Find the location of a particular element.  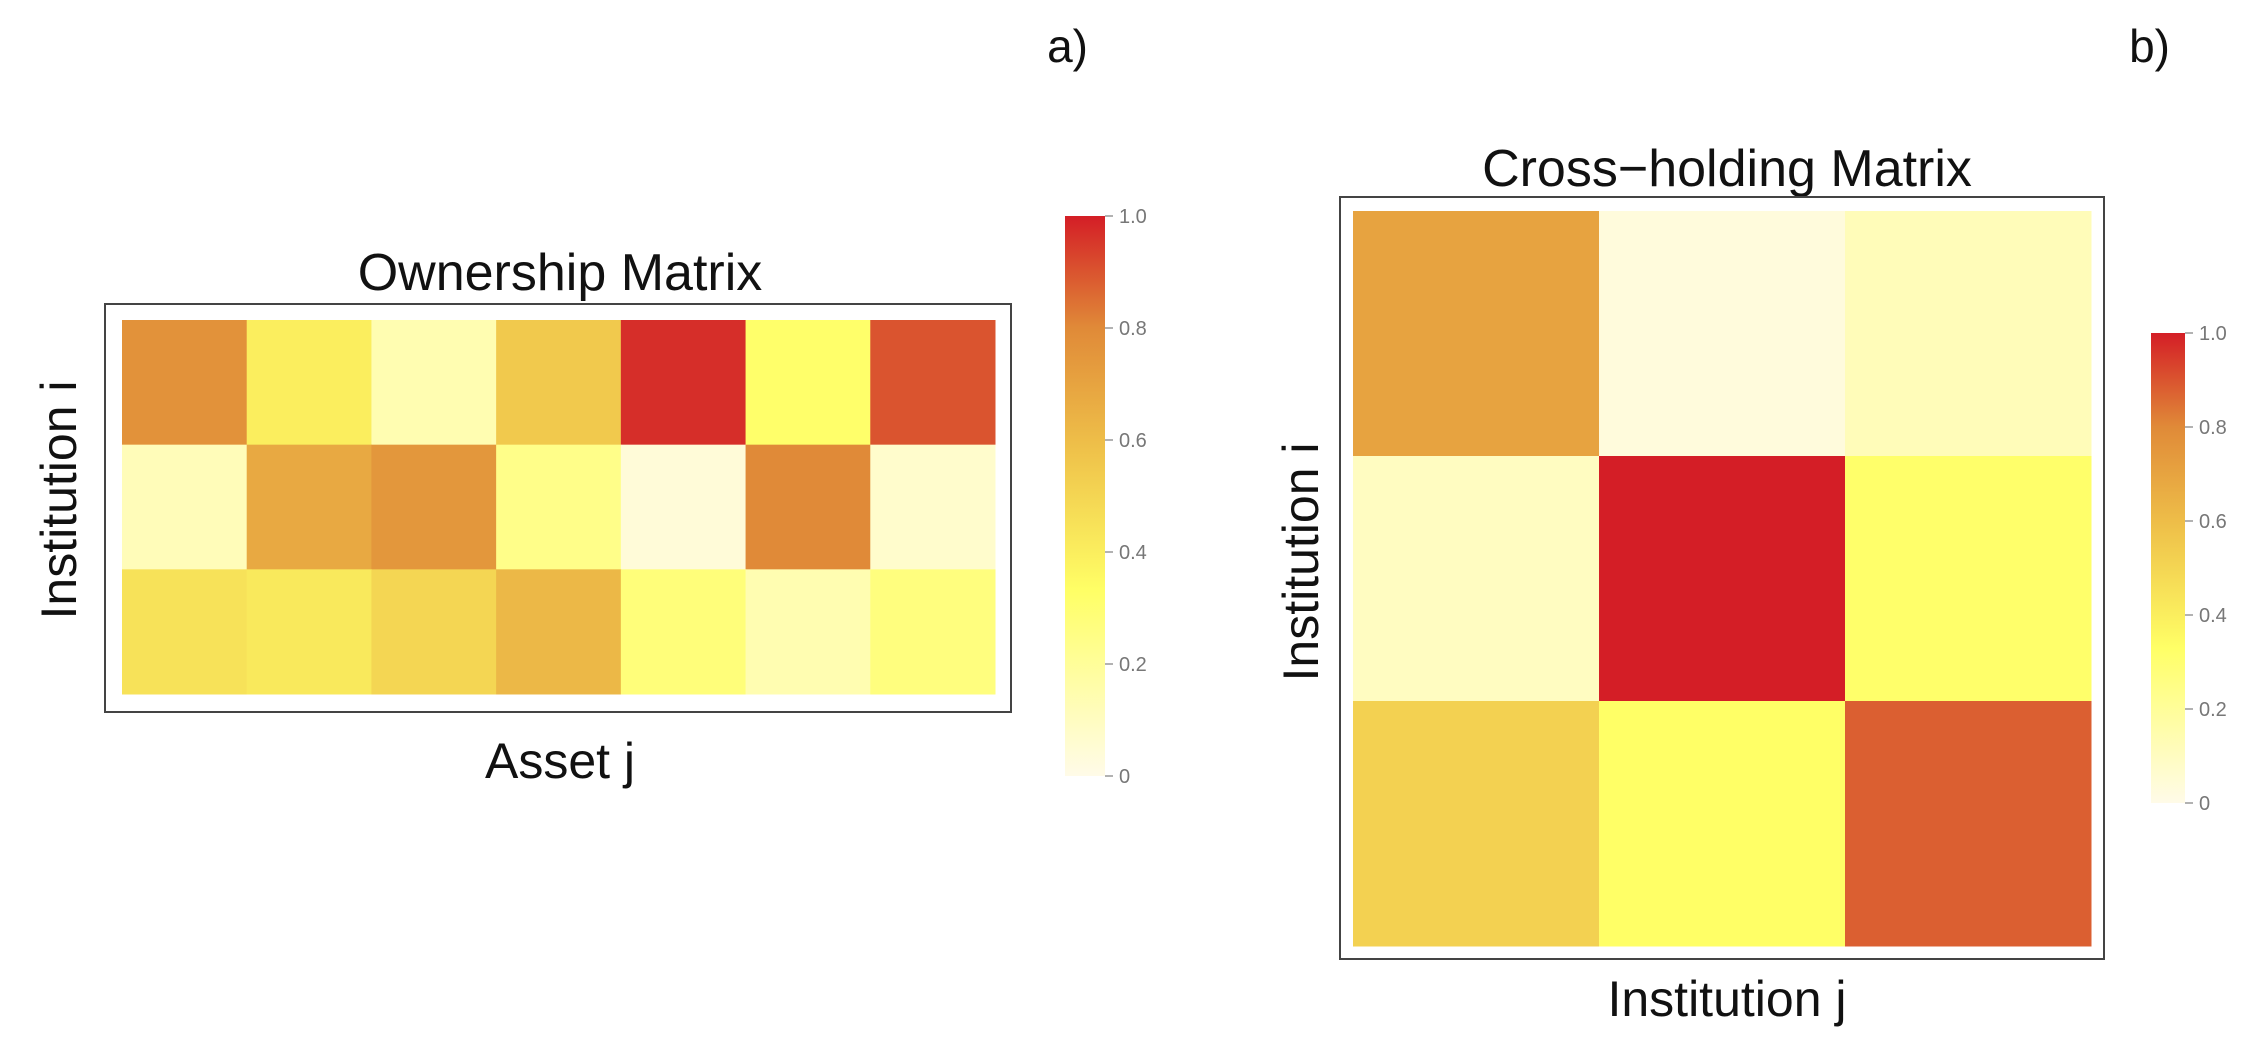

ownership-colorbar-tick-label: 0.2 is located at coordinates (1133, 665).